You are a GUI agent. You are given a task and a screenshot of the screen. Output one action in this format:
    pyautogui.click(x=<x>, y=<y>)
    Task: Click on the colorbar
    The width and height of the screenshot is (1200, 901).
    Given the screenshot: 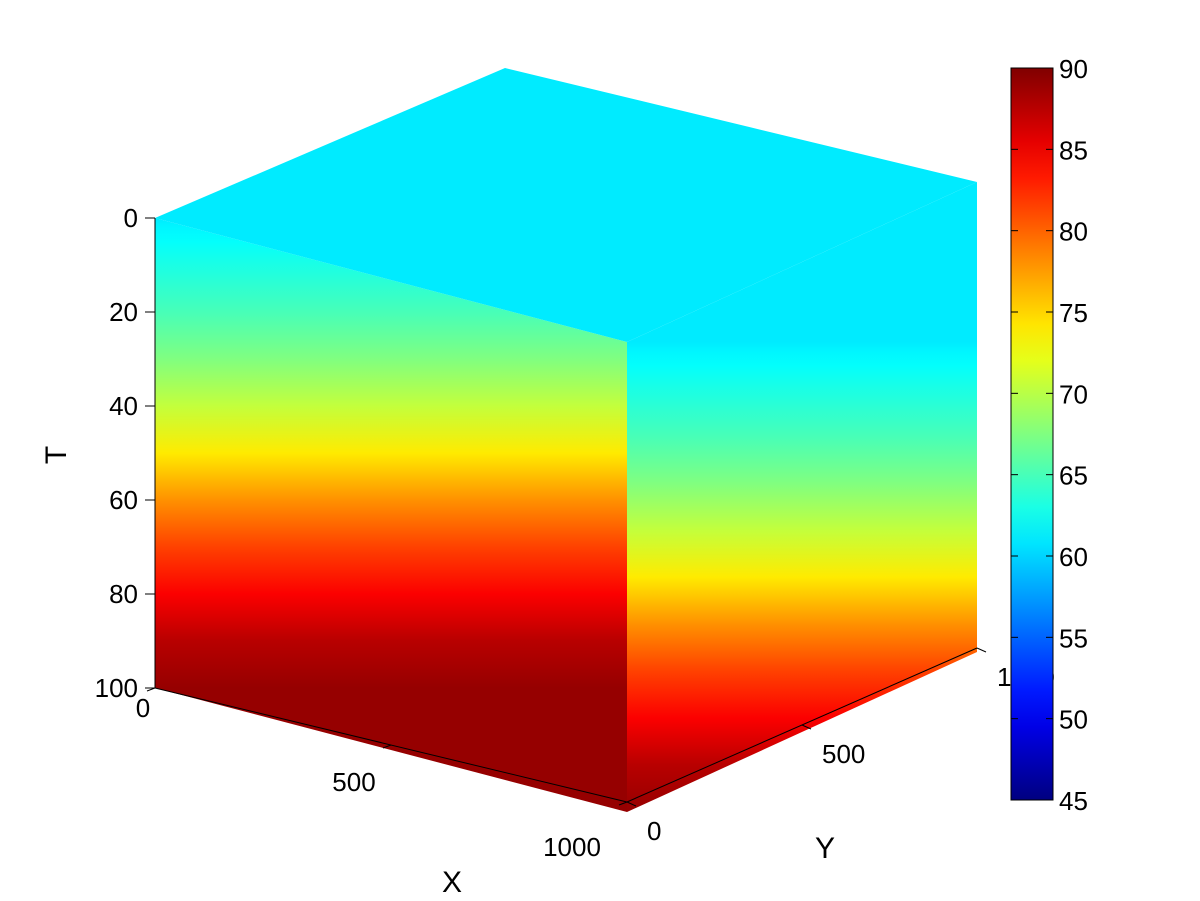 What is the action you would take?
    pyautogui.click(x=1032, y=434)
    